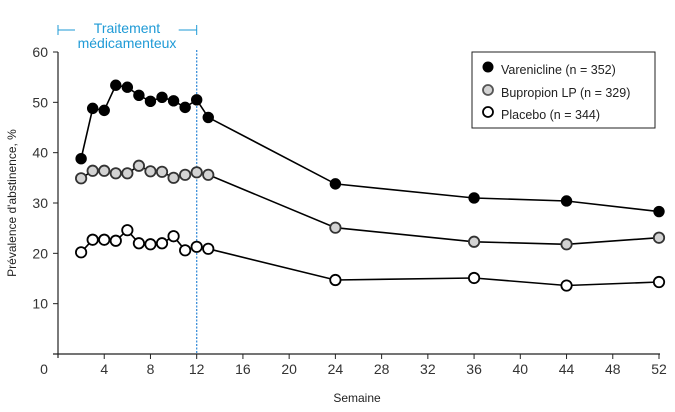 Image resolution: width=675 pixels, height=412 pixels. Describe the element at coordinates (565, 93) in the screenshot. I see `legend-label-bupropion: Bupropion LP (n = 329)` at that location.